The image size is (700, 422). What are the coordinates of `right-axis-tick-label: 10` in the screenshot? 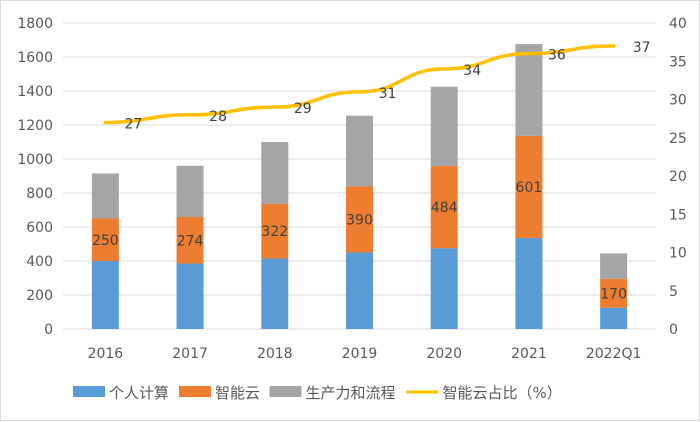 It's located at (678, 254).